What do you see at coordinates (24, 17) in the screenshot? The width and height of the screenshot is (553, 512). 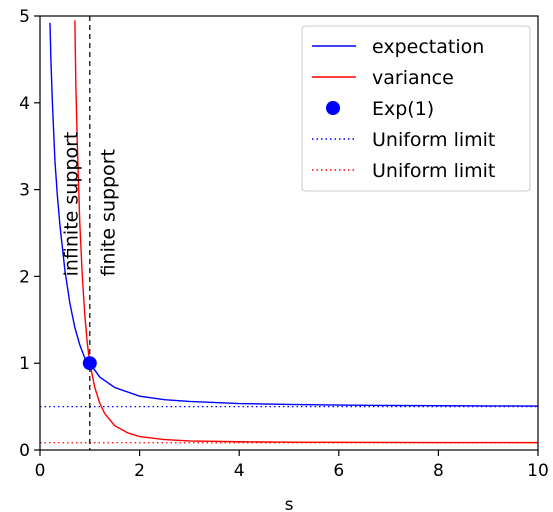 I see `y-tick-label: 5` at bounding box center [24, 17].